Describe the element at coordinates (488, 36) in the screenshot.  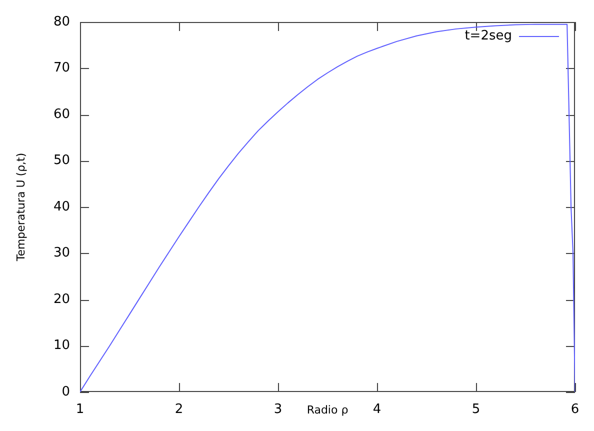
I see `legend-label: t=2seg` at that location.